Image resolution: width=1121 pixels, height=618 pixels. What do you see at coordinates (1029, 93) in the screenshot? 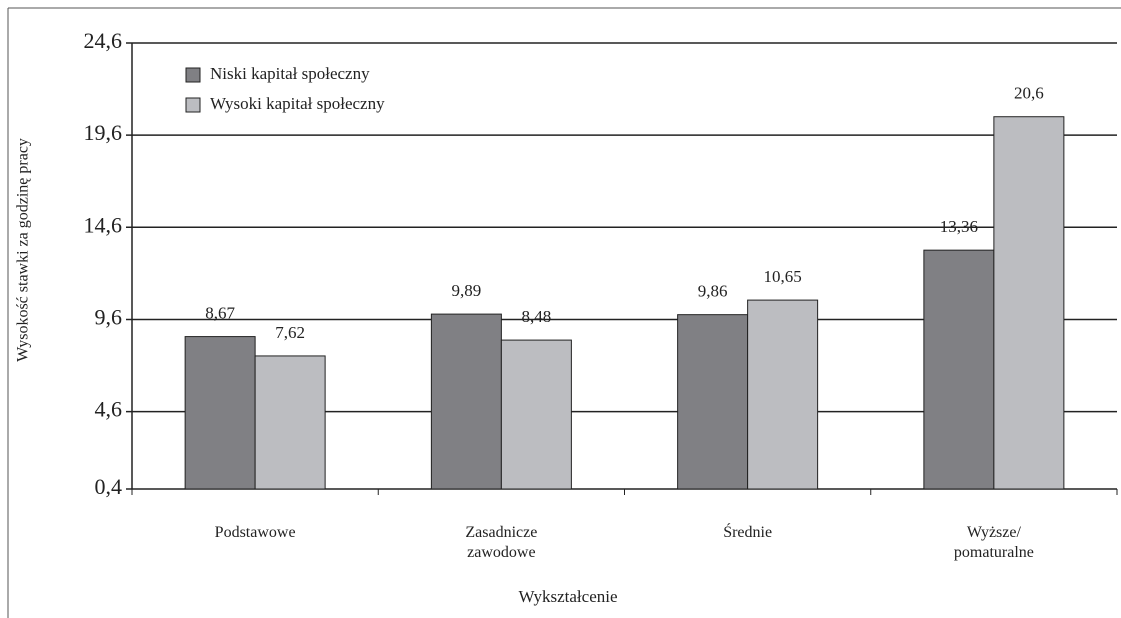
I see `data-label: 20,6` at bounding box center [1029, 93].